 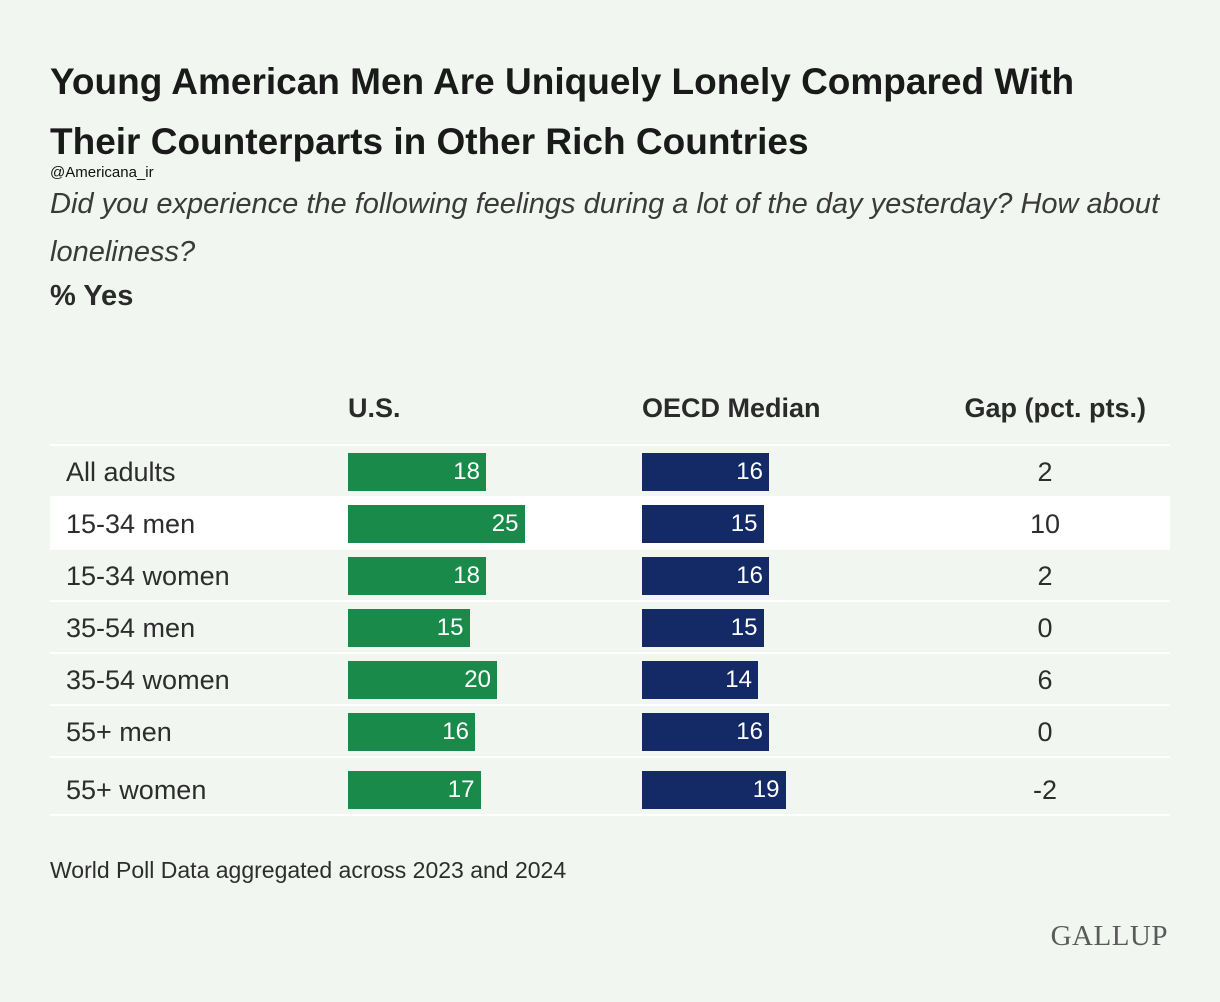 What do you see at coordinates (148, 680) in the screenshot?
I see `row-label: 35-54 women` at bounding box center [148, 680].